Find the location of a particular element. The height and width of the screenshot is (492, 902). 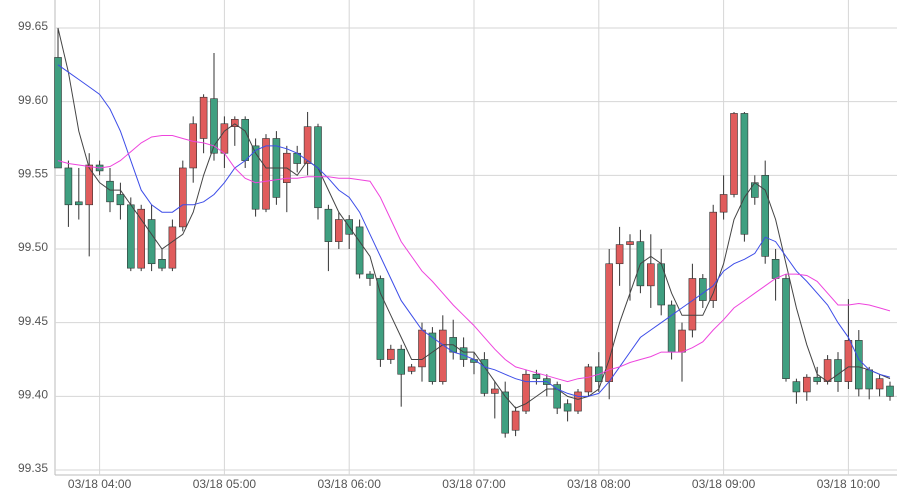

x-tick-label: 03/18 07:00 is located at coordinates (474, 484).